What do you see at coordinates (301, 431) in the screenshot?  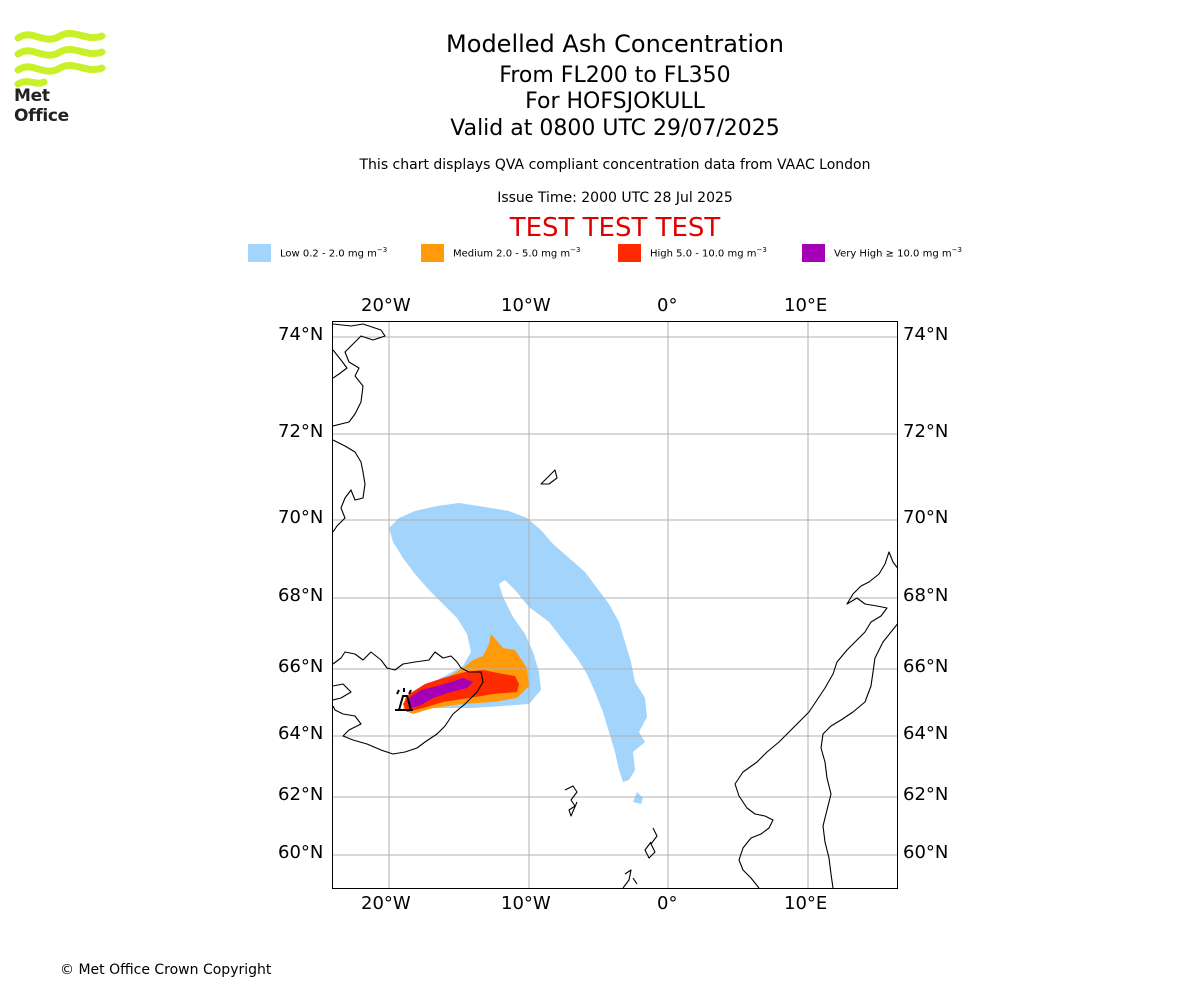 I see `lat-label-left-72n: 72°N` at bounding box center [301, 431].